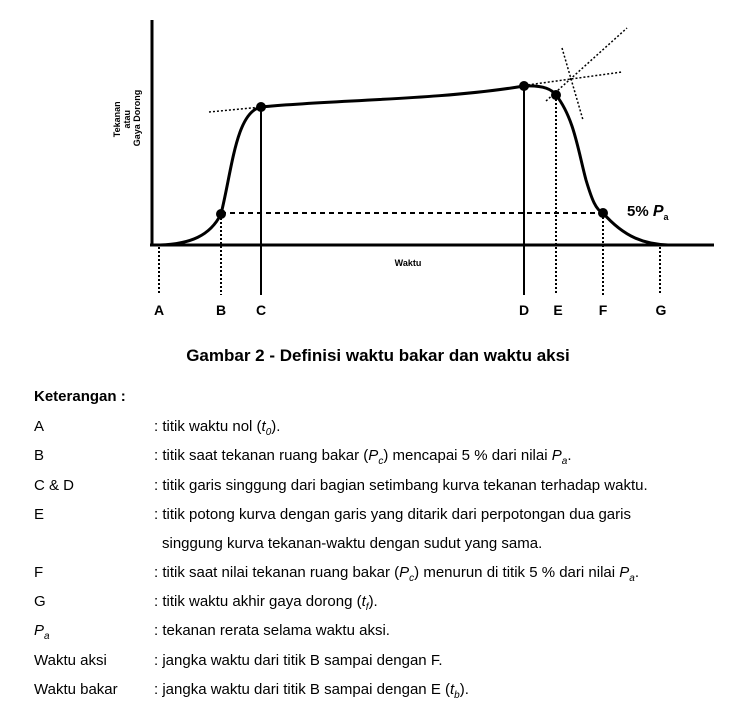 The image size is (756, 728). I want to click on tangent-line-d, so click(571, 79).